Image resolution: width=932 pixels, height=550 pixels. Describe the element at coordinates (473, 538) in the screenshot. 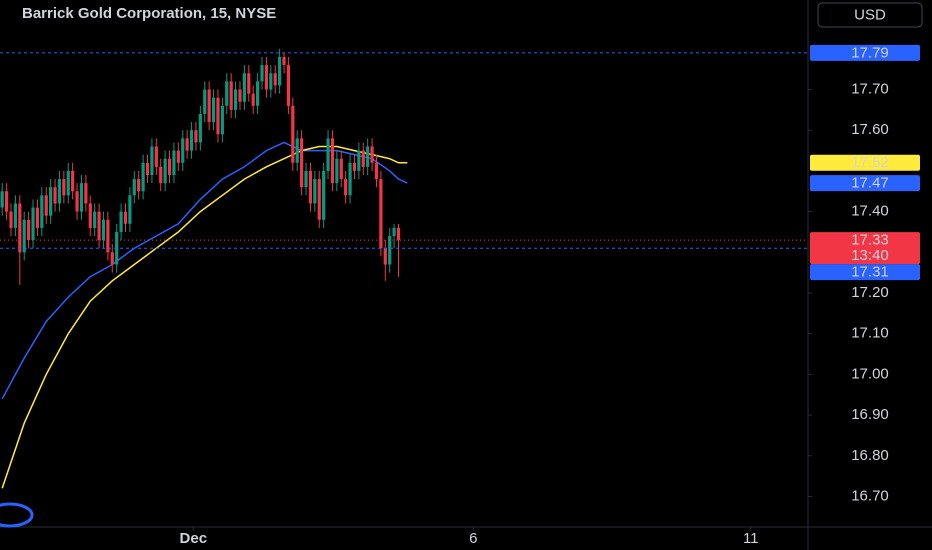

I see `x-tick-label: 6` at that location.